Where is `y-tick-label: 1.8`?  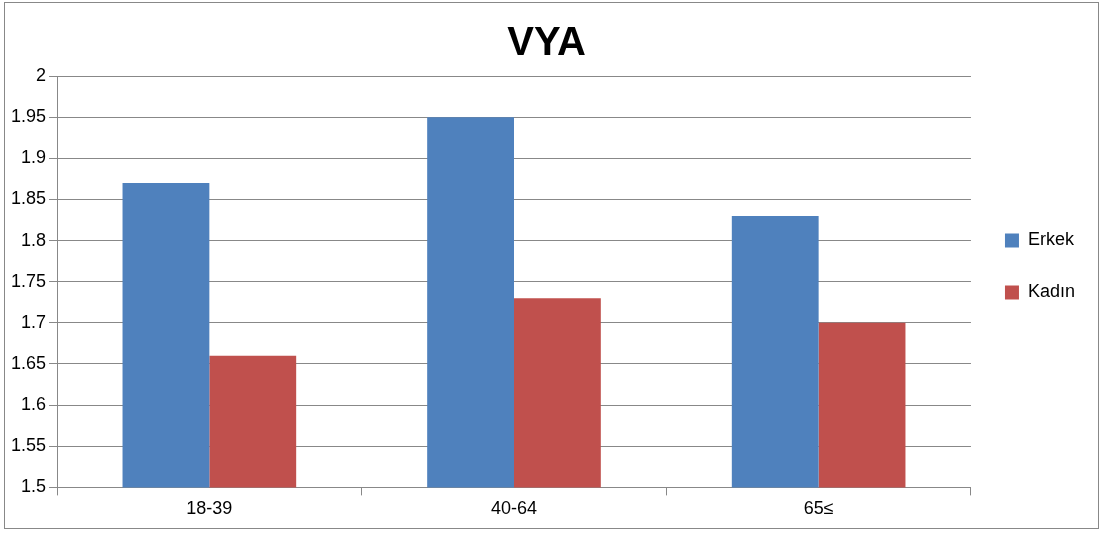 y-tick-label: 1.8 is located at coordinates (34, 239).